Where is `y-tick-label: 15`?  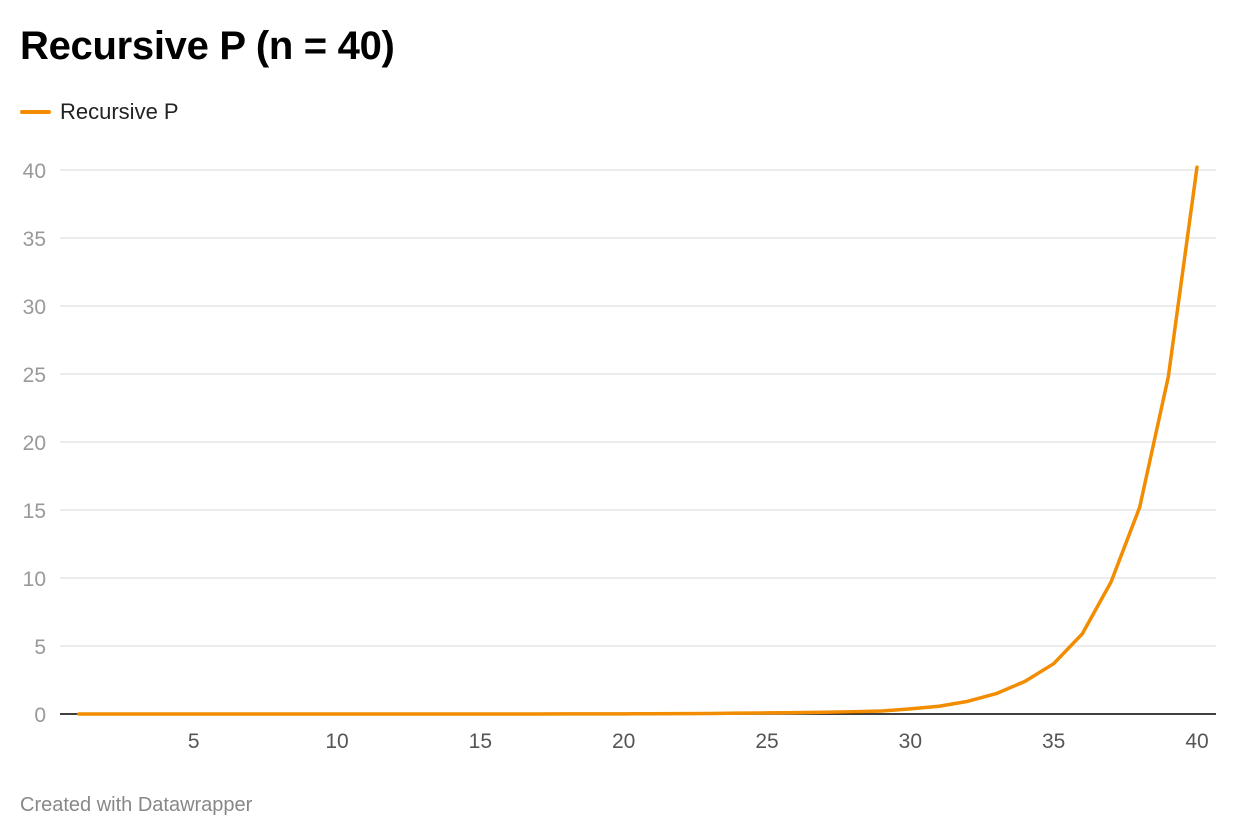
y-tick-label: 15 is located at coordinates (34, 511).